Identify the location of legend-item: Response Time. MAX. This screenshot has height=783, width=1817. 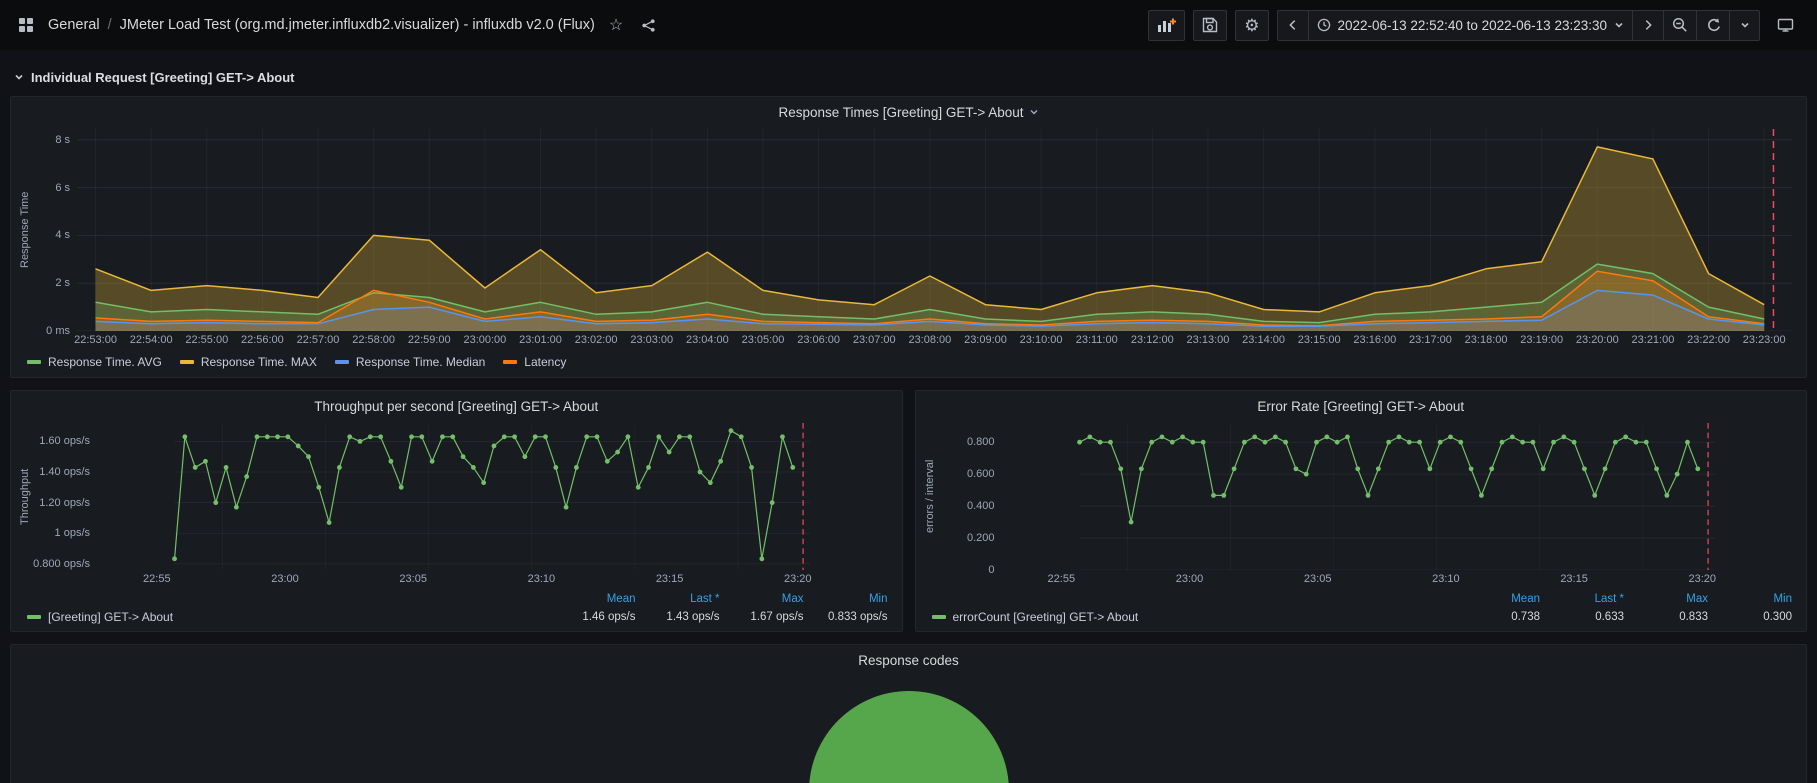
(248, 362).